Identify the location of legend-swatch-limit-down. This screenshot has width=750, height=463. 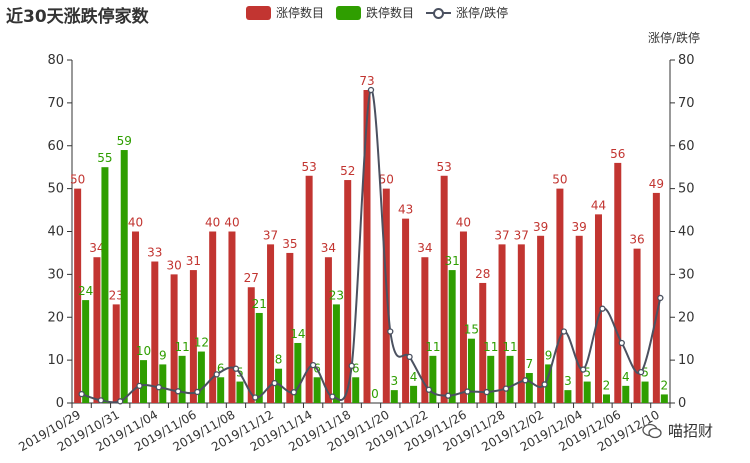
(349, 12).